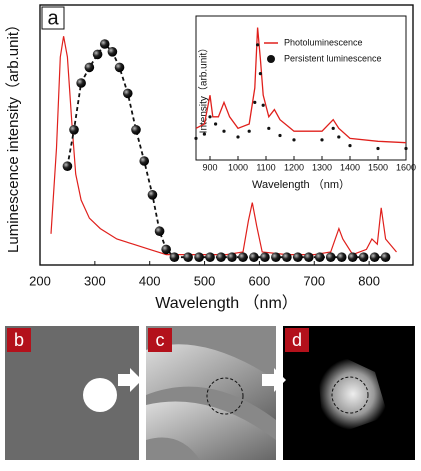  Describe the element at coordinates (333, 58) in the screenshot. I see `legend-label: Persistent luminescence` at that location.